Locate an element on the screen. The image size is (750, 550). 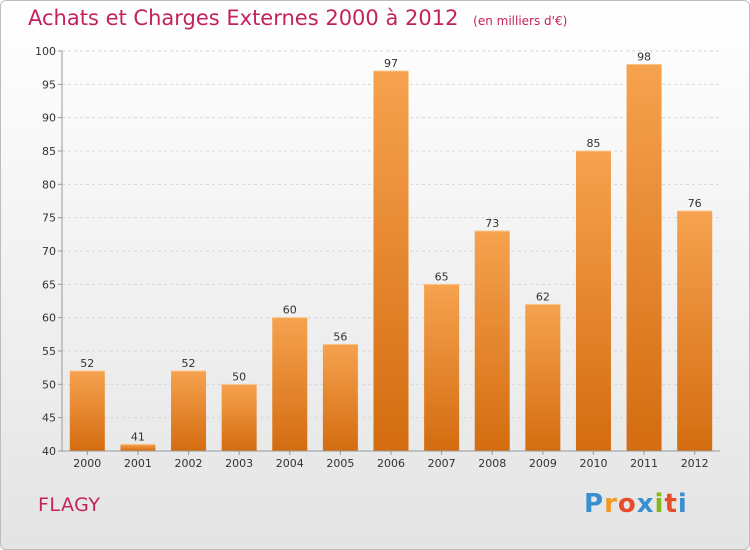
y-tick-label: 65 is located at coordinates (49, 284).